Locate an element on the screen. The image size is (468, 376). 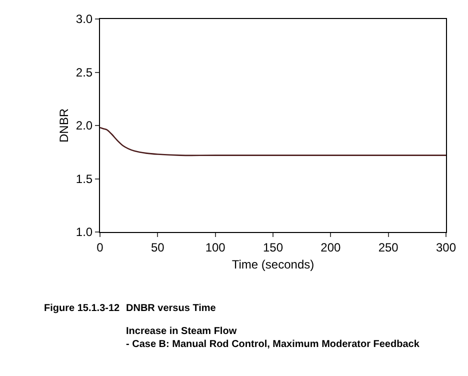
x-tick-label: 150 is located at coordinates (273, 247).